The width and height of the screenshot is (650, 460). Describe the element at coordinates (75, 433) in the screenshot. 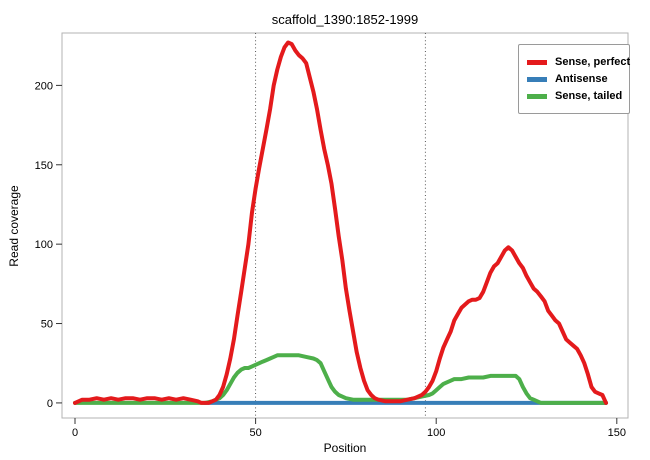

I see `x-tick-label: 0` at that location.